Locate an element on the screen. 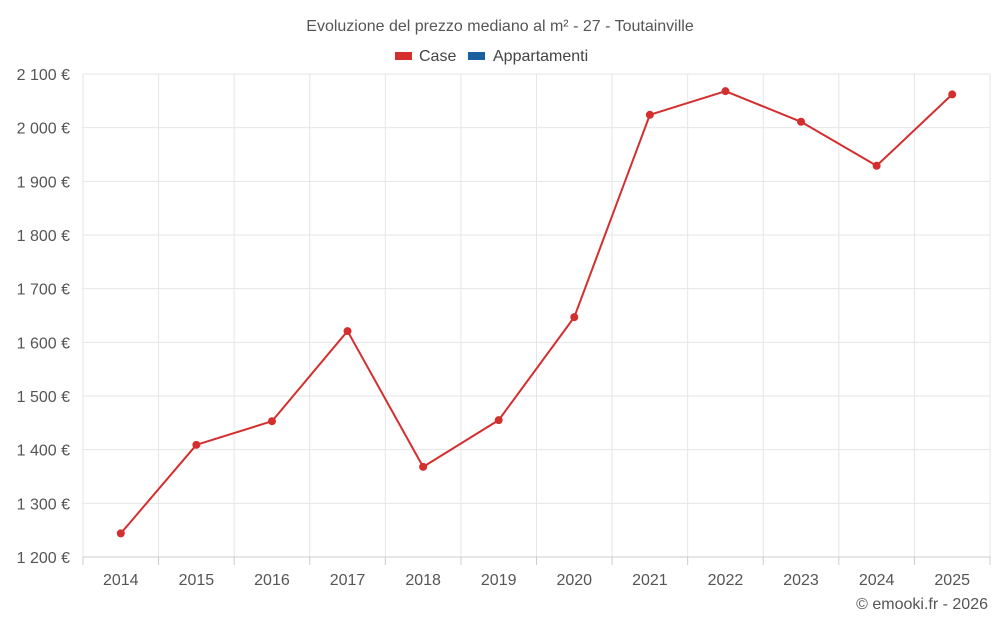  y-tick-label: 1 500 € is located at coordinates (43, 397).